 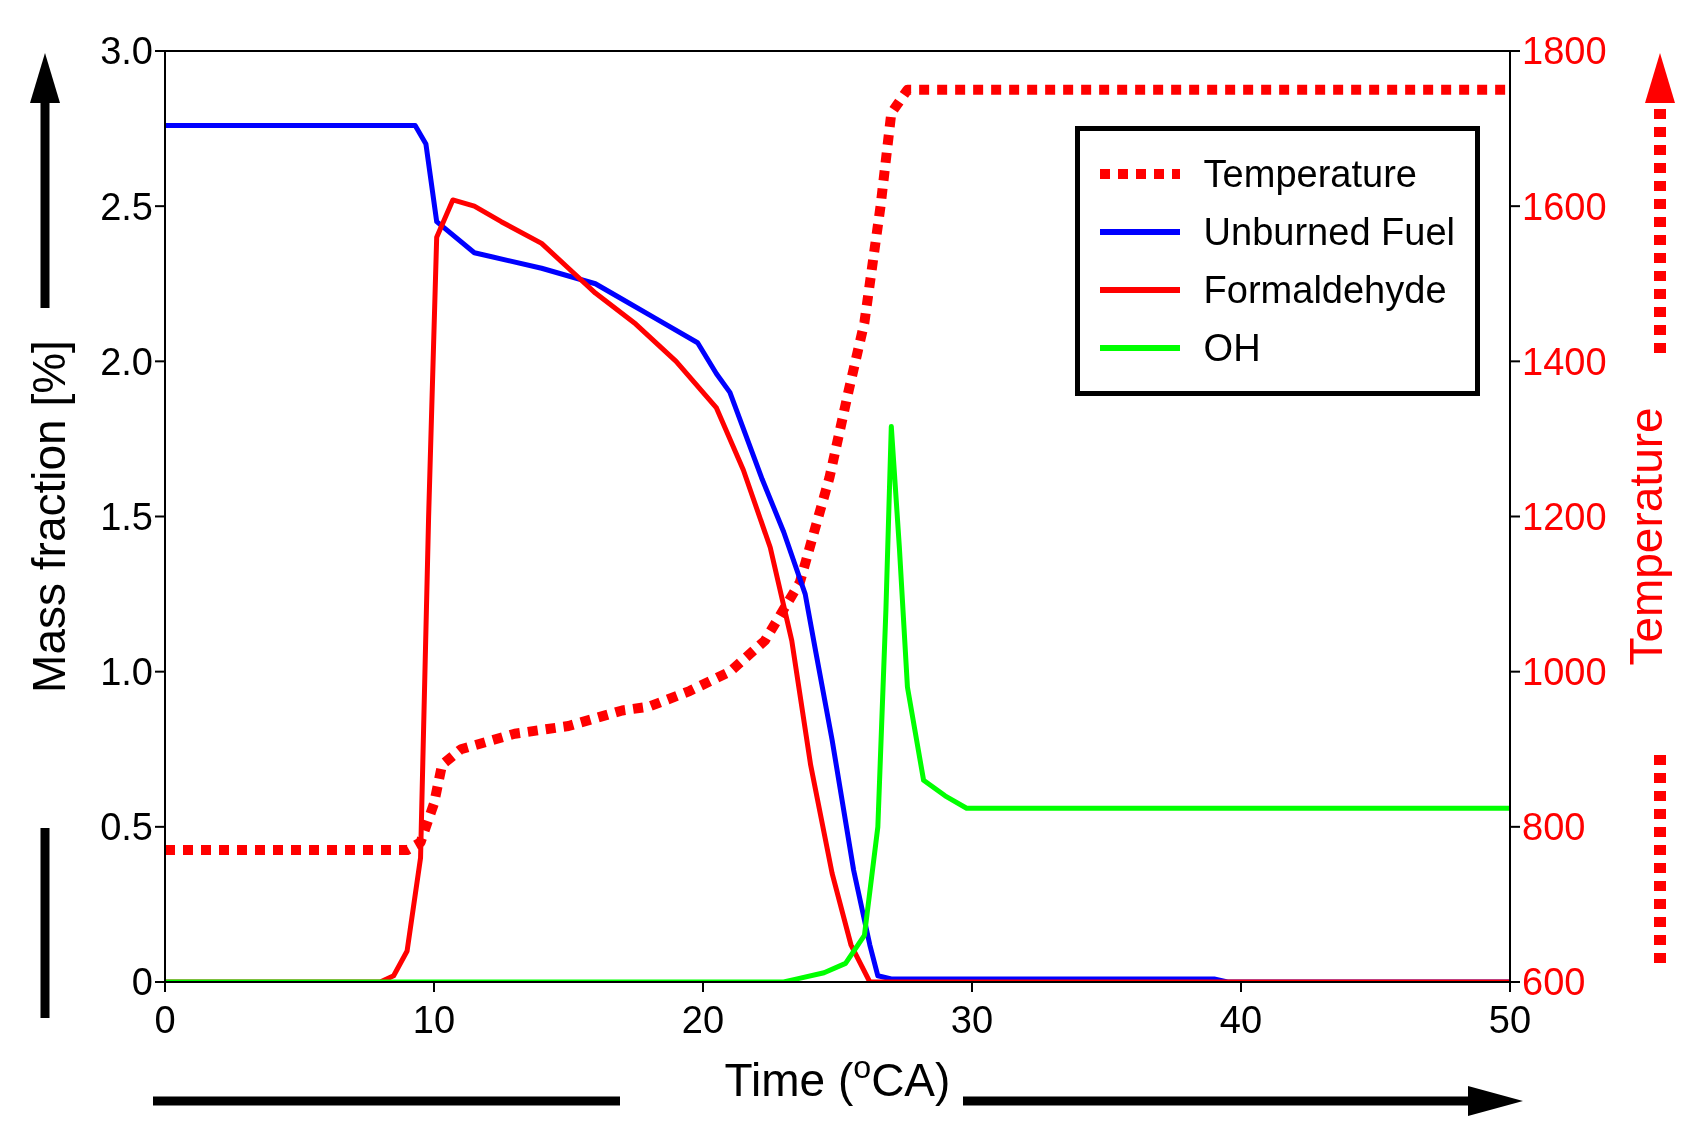 I want to click on legend-label: Formaldehyde, so click(x=1325, y=290).